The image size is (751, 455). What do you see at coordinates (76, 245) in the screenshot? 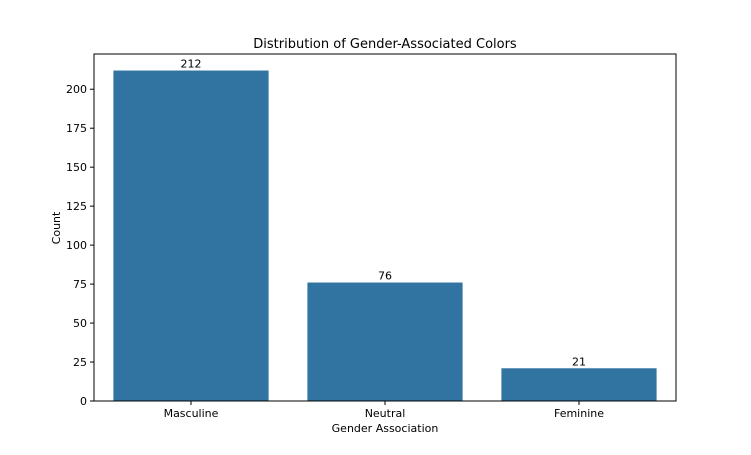
I see `y-tick-label: 100` at bounding box center [76, 245].